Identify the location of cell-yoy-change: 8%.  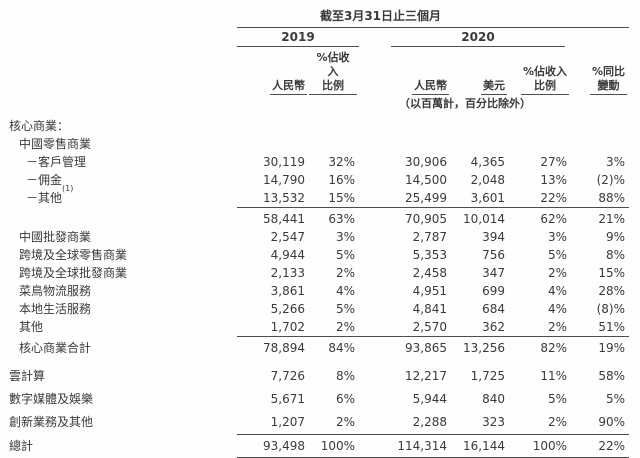
(615, 255).